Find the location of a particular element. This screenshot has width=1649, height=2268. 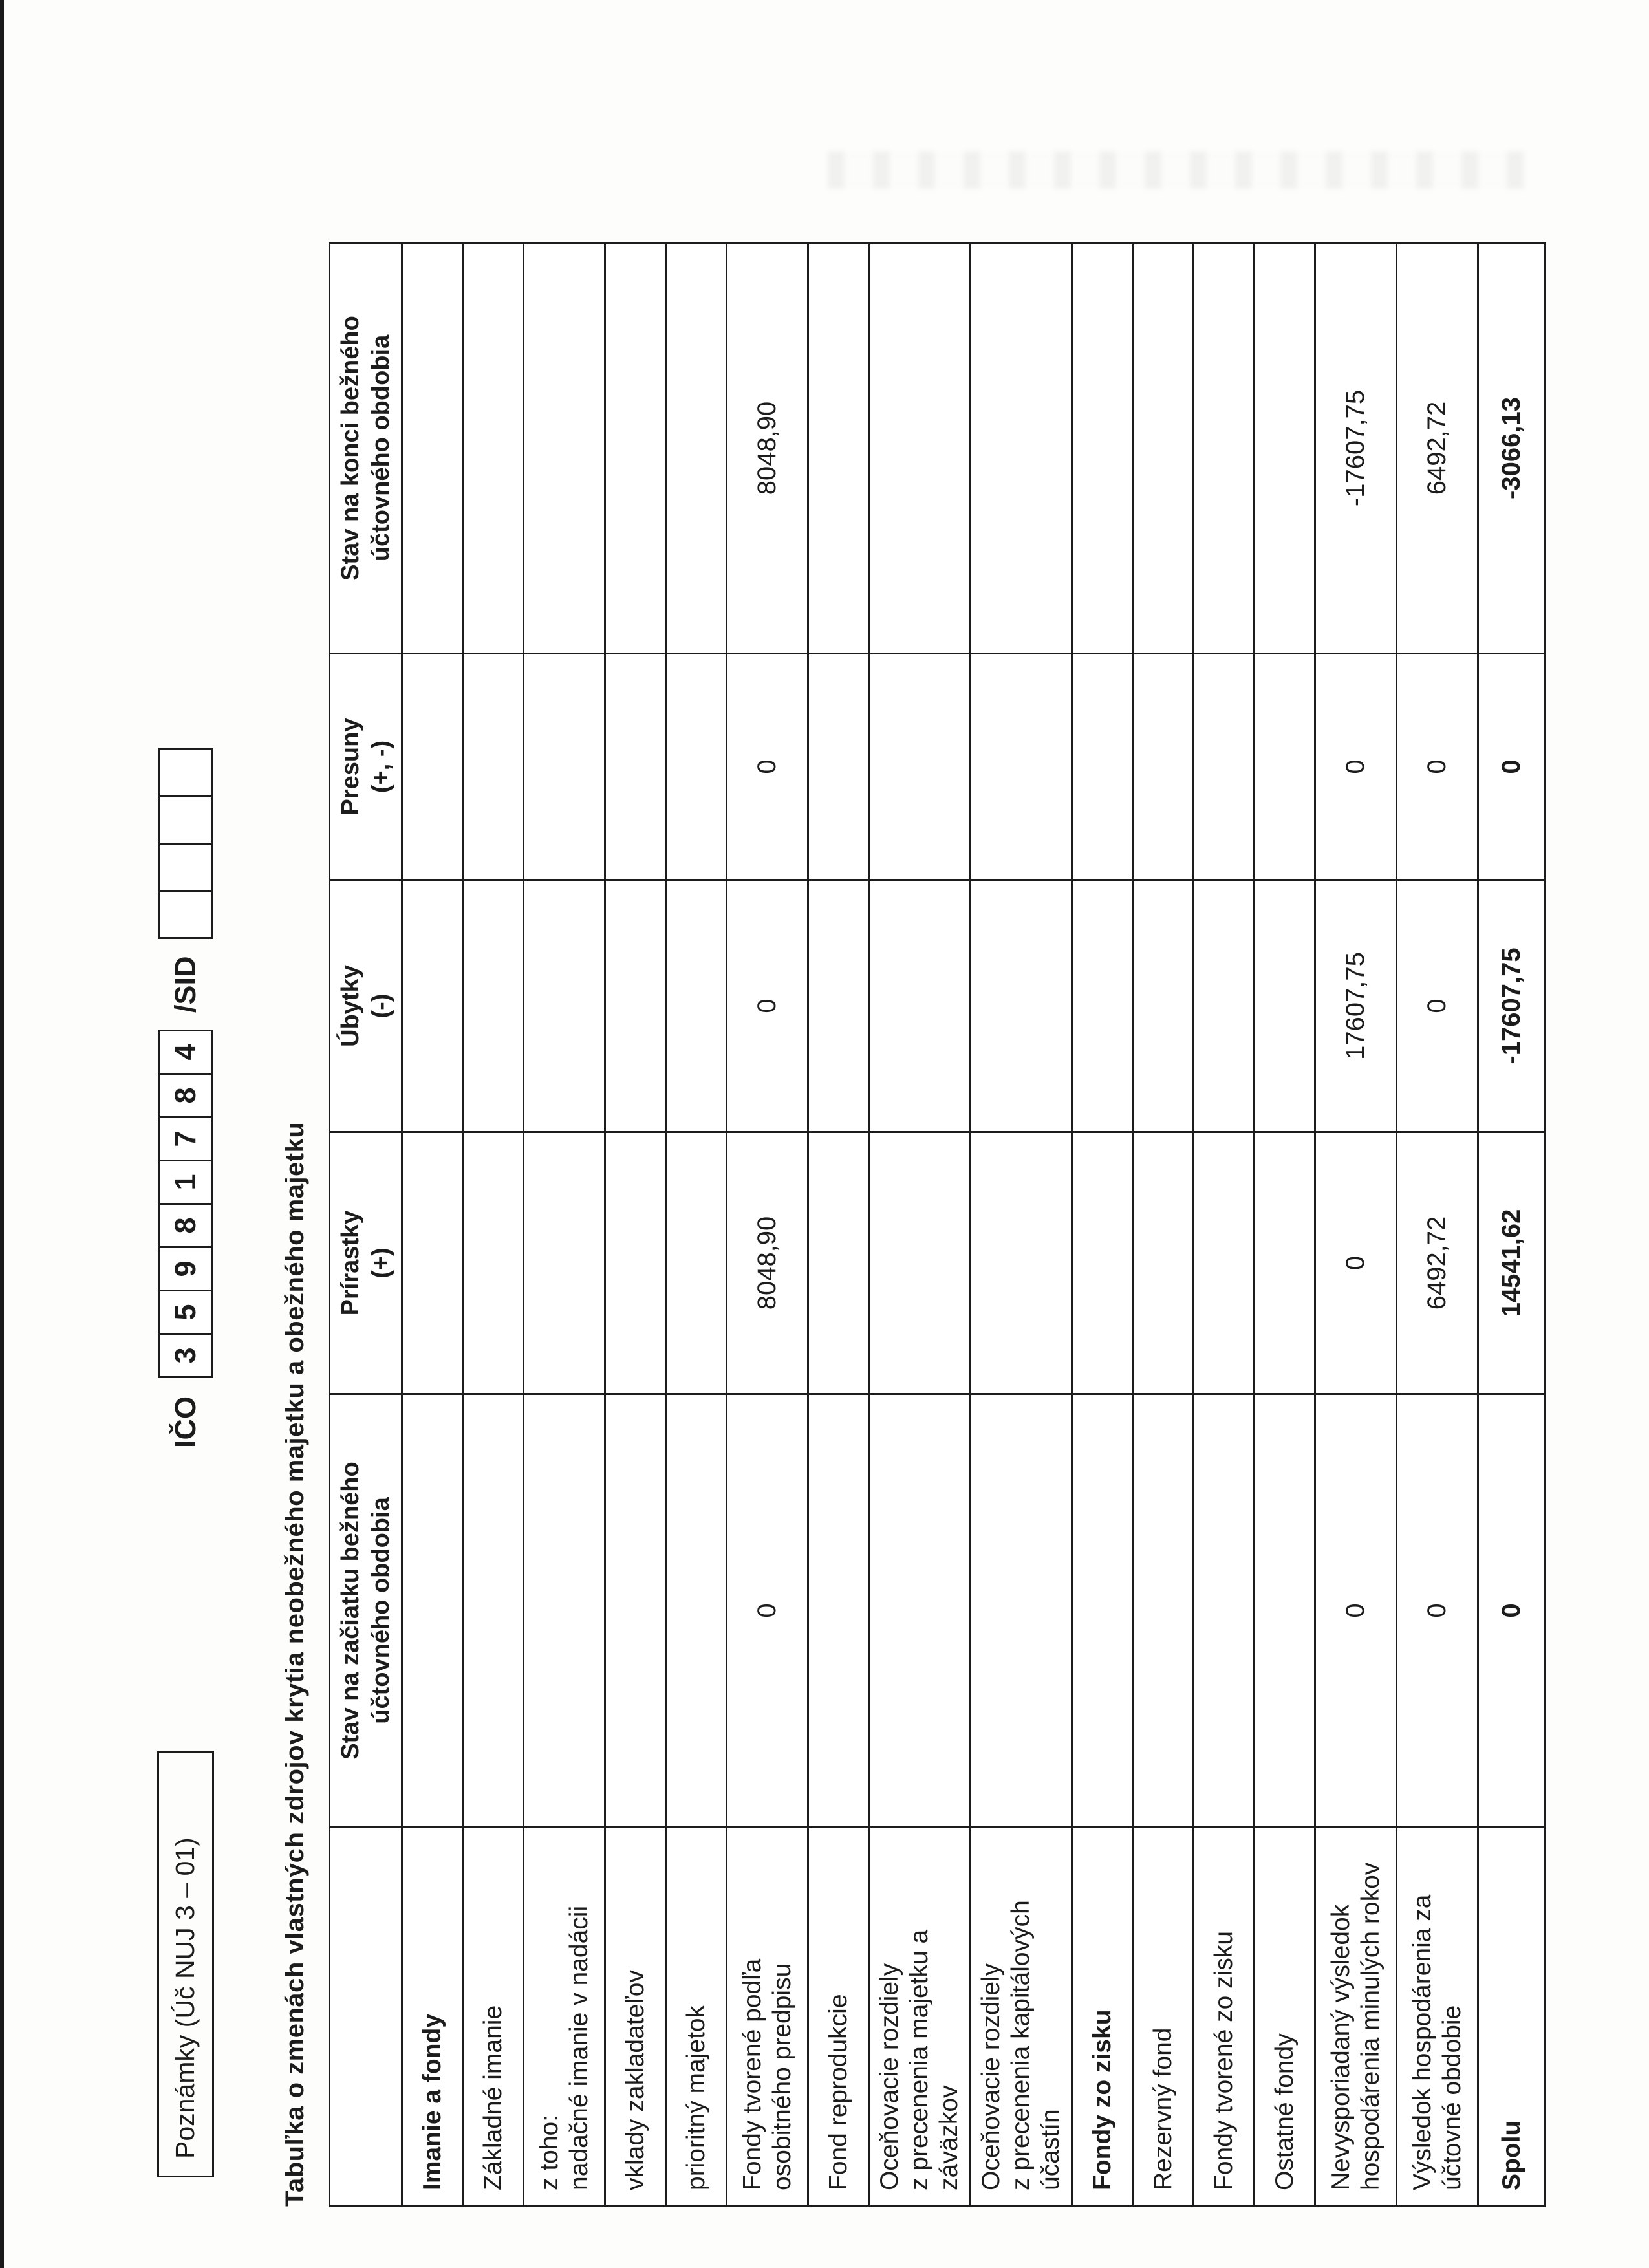

row-label-line: účastín is located at coordinates (1050, 2149).